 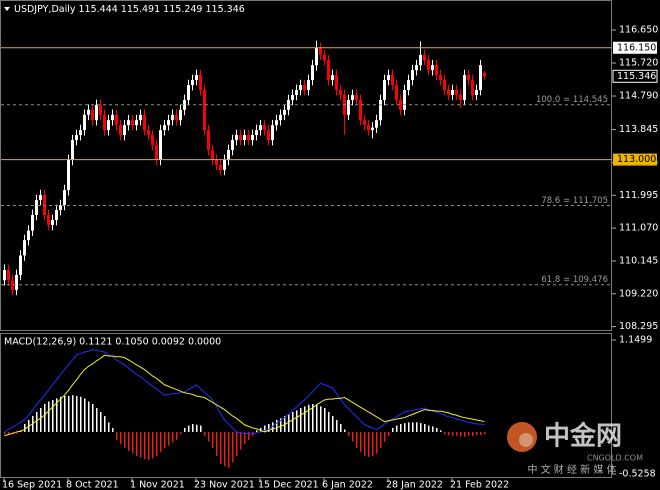 What do you see at coordinates (638, 129) in the screenshot?
I see `y-tick-label: 113.845` at bounding box center [638, 129].